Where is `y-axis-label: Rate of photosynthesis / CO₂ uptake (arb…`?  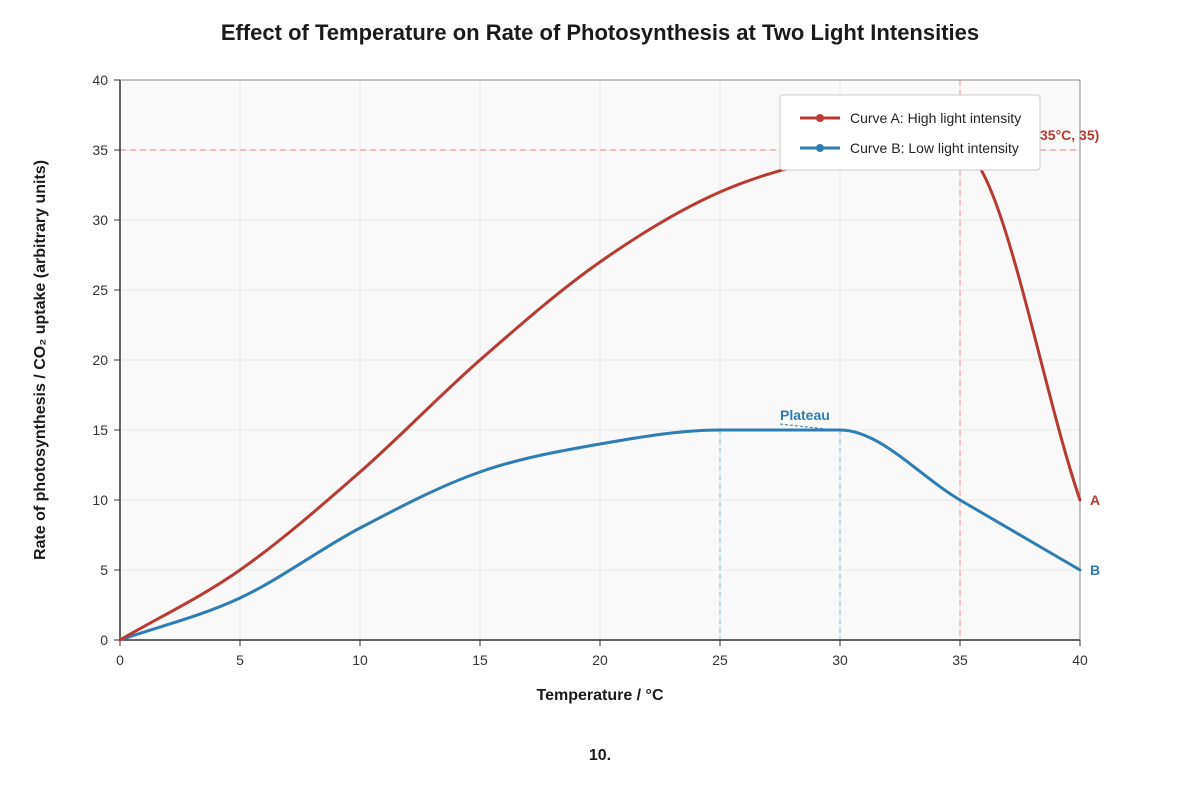 y-axis-label: Rate of photosynthesis / CO₂ uptake (arb… is located at coordinates (40, 360).